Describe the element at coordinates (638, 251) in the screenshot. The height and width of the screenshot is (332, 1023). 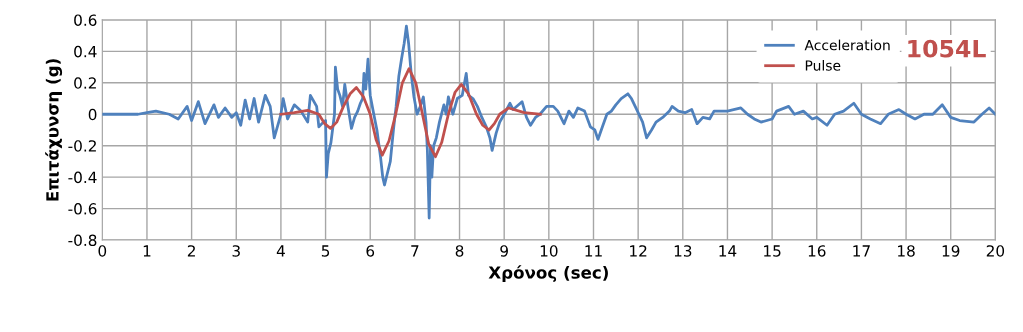
I see `x-tick-label: 12` at that location.